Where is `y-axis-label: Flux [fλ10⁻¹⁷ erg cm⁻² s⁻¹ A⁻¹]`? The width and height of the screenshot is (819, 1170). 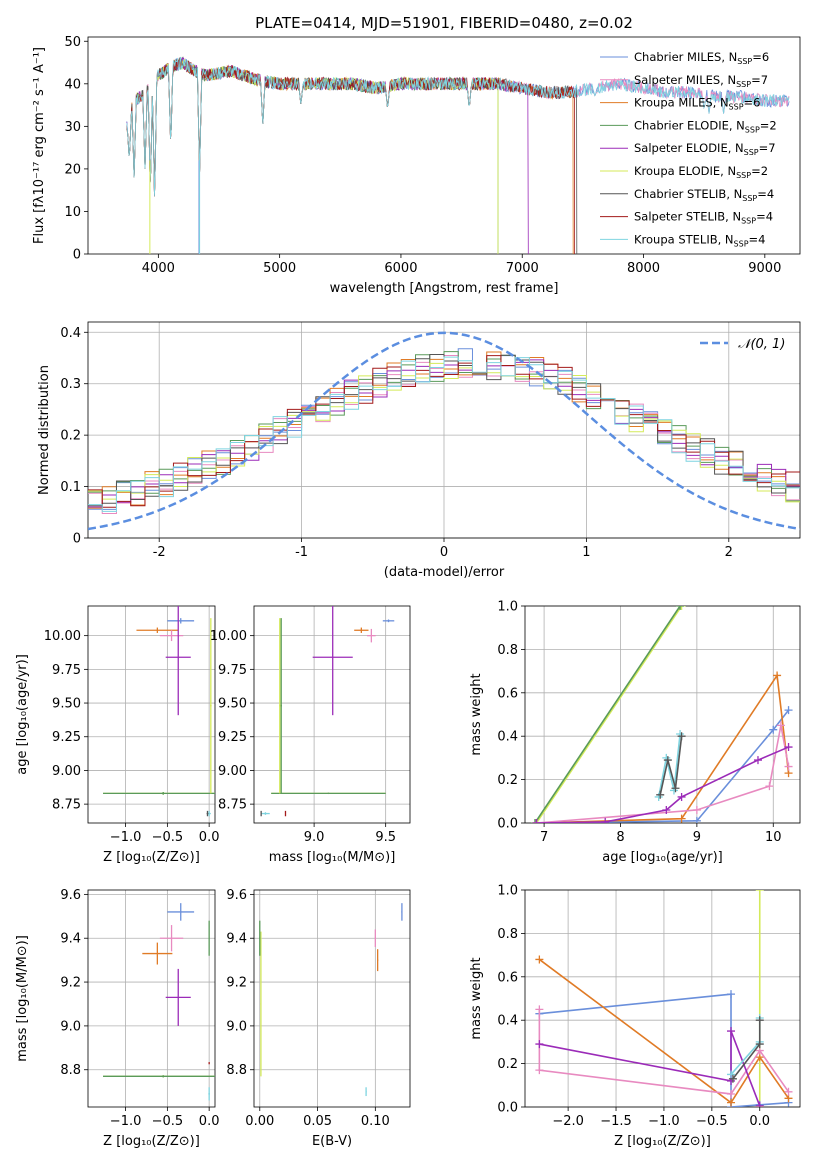
y-axis-label: Flux [fλ10⁻¹⁷ erg cm⁻² s⁻¹ A⁻¹] is located at coordinates (39, 145).